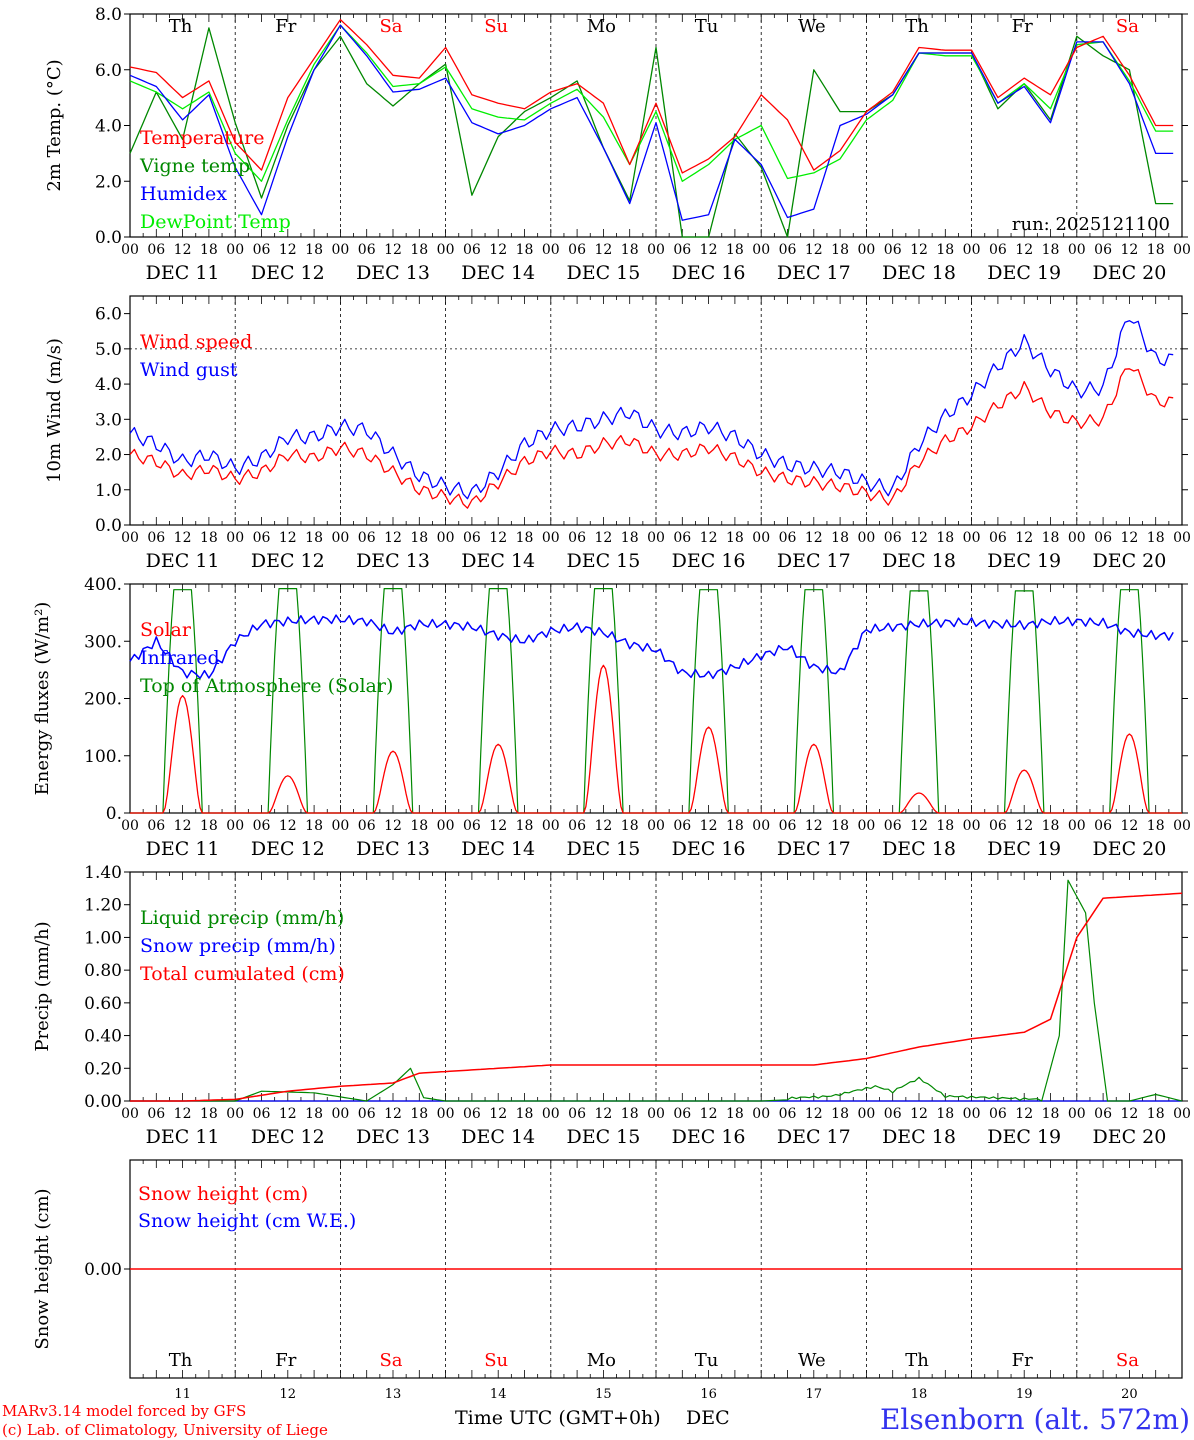 This screenshot has width=1194, height=1440. What do you see at coordinates (603, 849) in the screenshot?
I see `x-day-label-flux: DEC 15` at bounding box center [603, 849].